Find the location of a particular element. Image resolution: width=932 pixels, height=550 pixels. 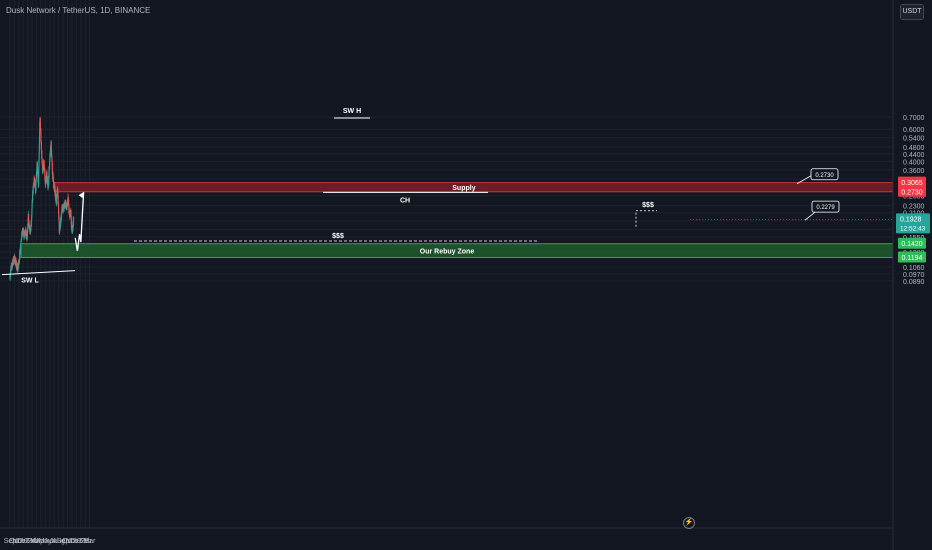

price-tick-label: 0.2300 is located at coordinates (914, 206).